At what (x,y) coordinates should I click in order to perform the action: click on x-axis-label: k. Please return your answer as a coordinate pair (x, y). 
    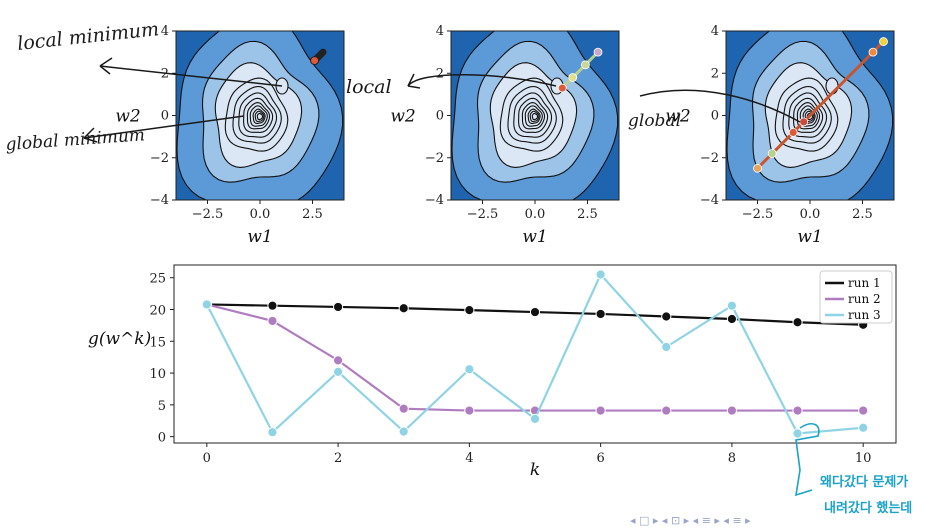
    Looking at the image, I should click on (535, 470).